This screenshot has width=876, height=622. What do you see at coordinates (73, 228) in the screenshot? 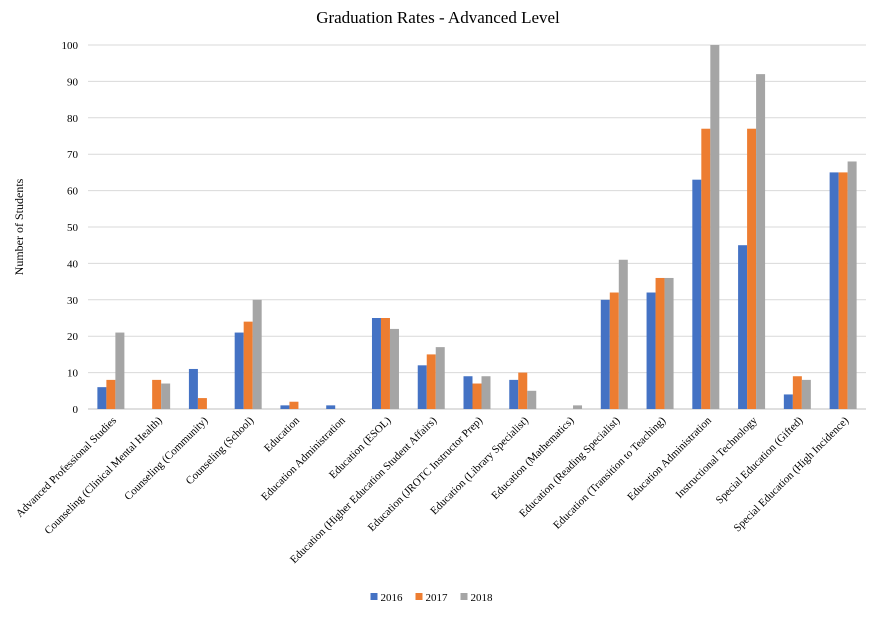
I see `y-tick-label: 50` at bounding box center [73, 228].